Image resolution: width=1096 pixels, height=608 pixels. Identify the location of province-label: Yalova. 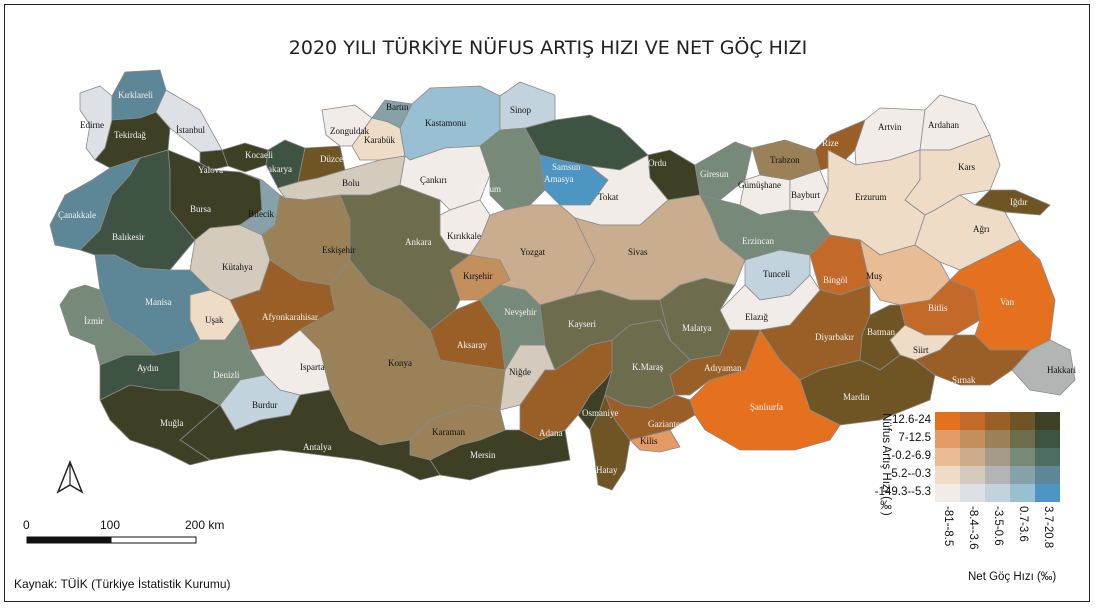
(210, 170).